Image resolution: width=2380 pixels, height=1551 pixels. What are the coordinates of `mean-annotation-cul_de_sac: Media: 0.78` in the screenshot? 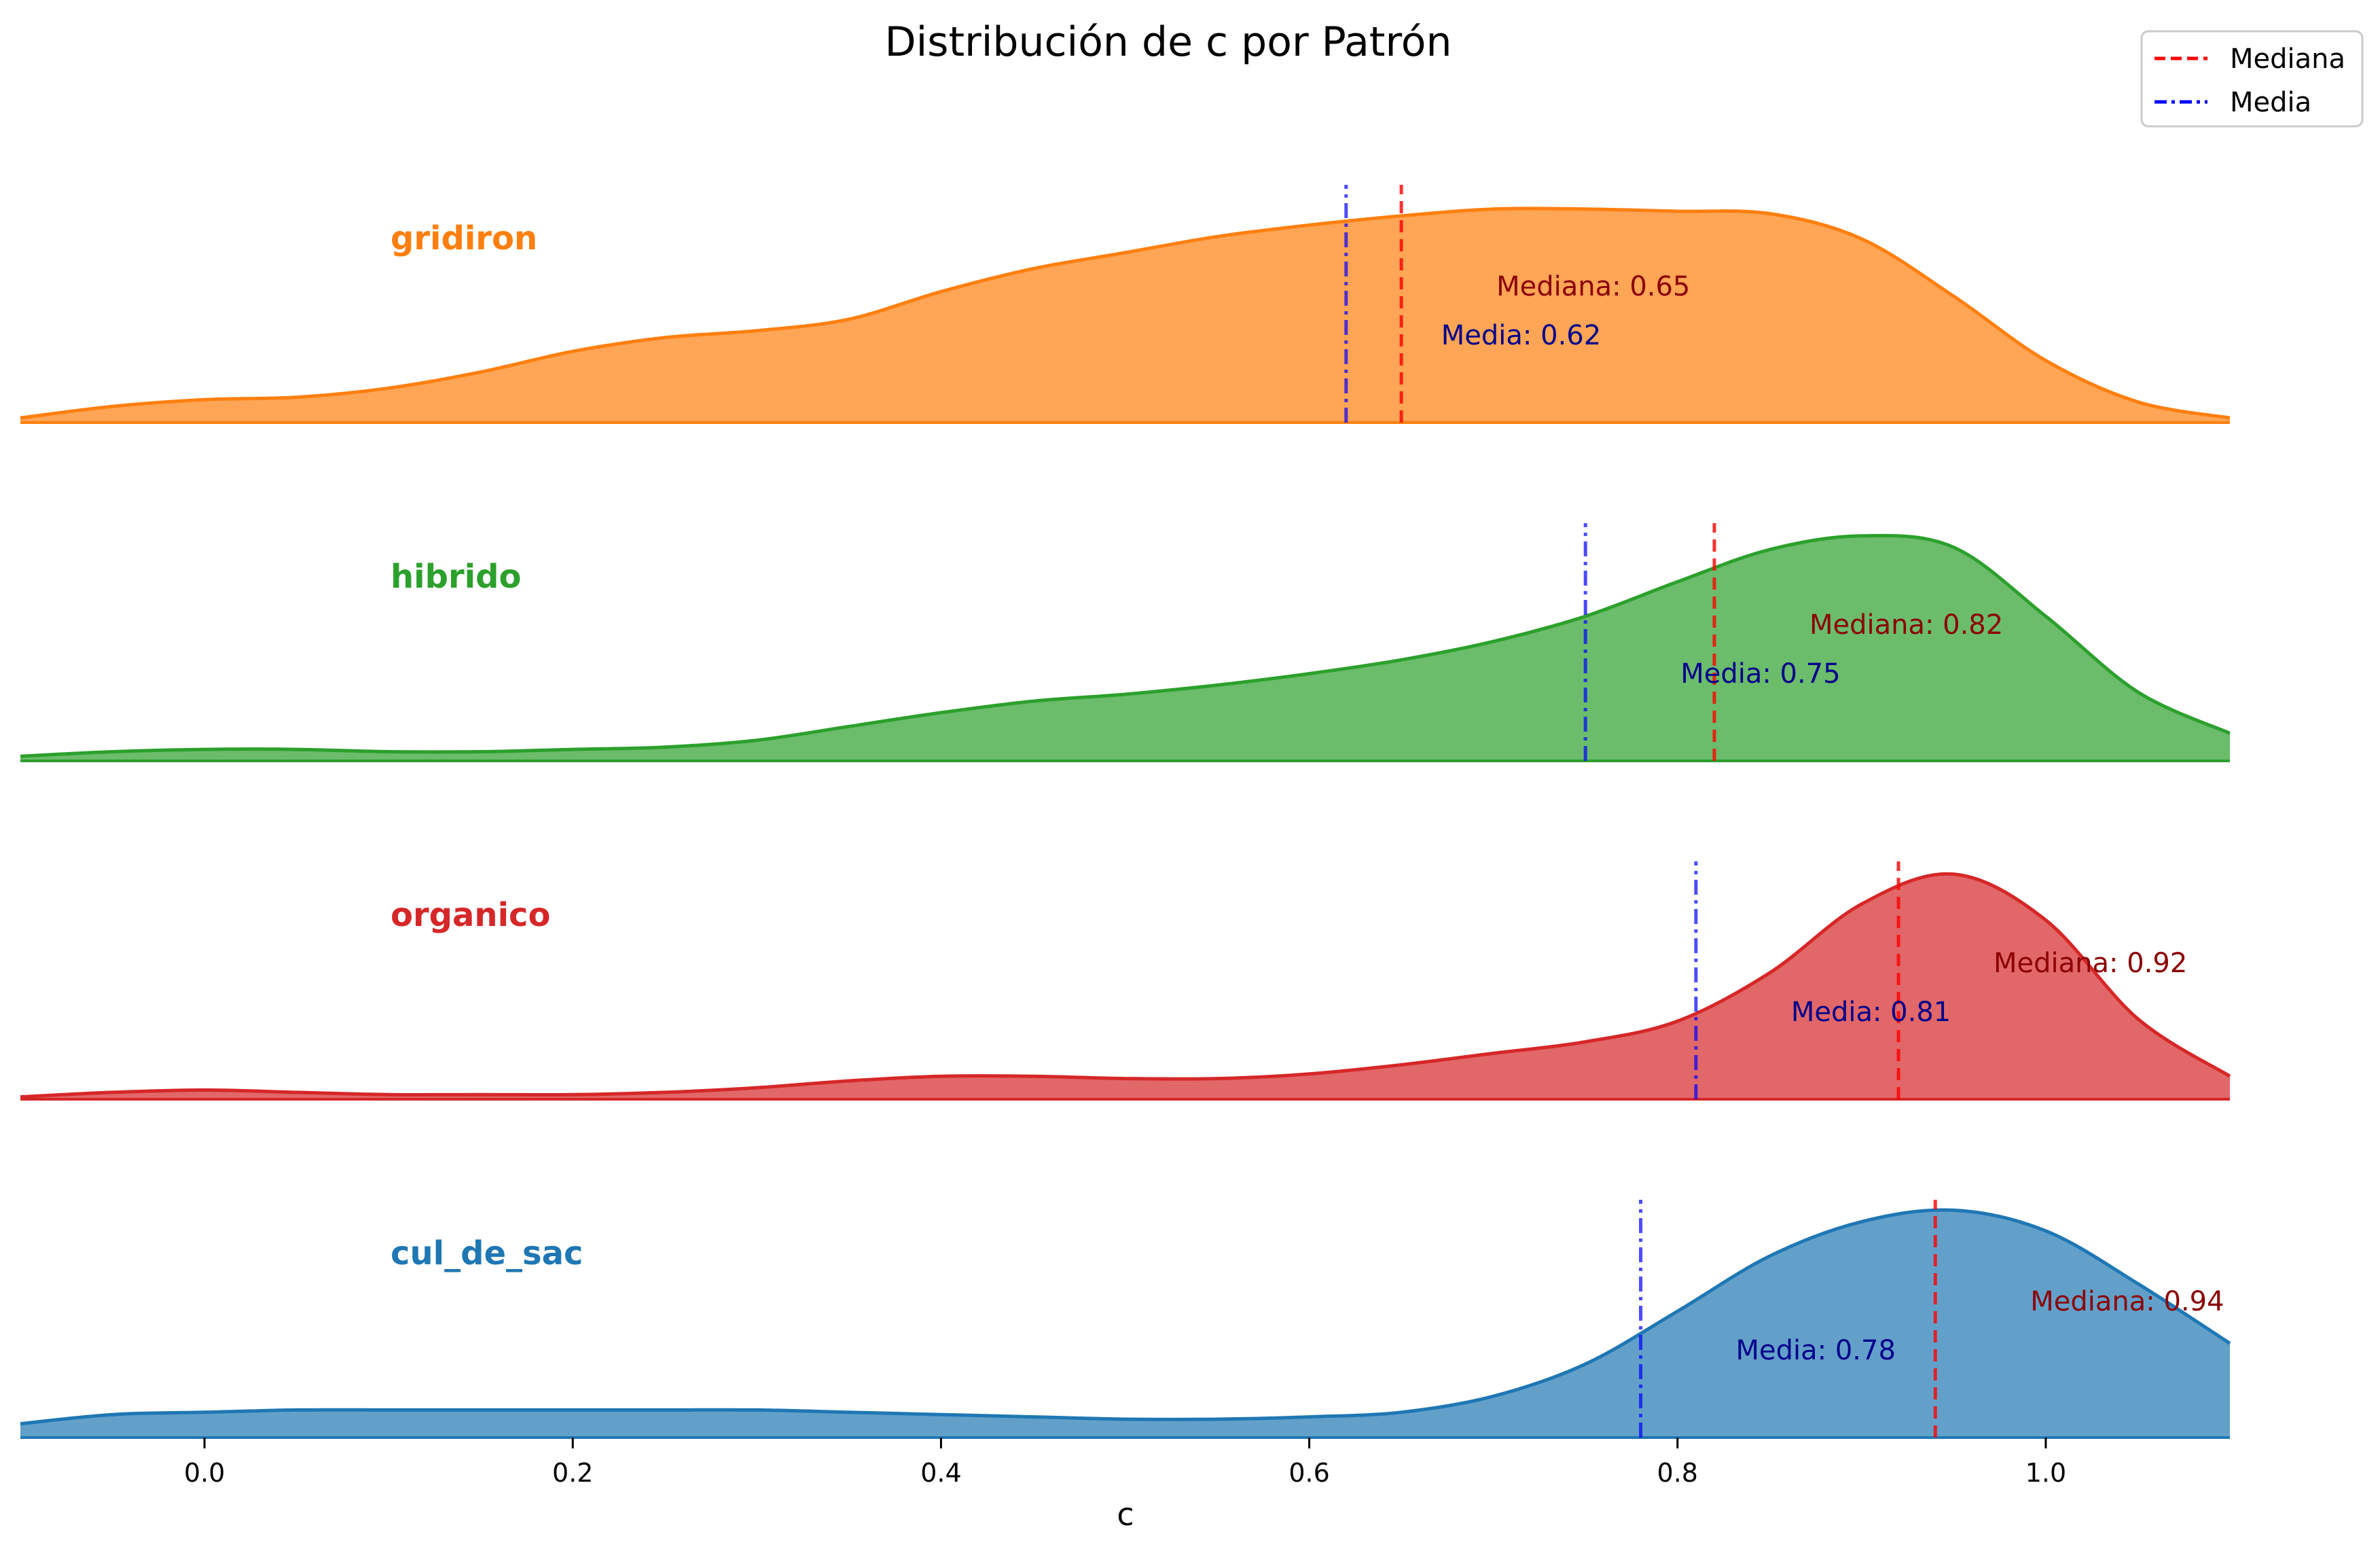 It's located at (1816, 1351).